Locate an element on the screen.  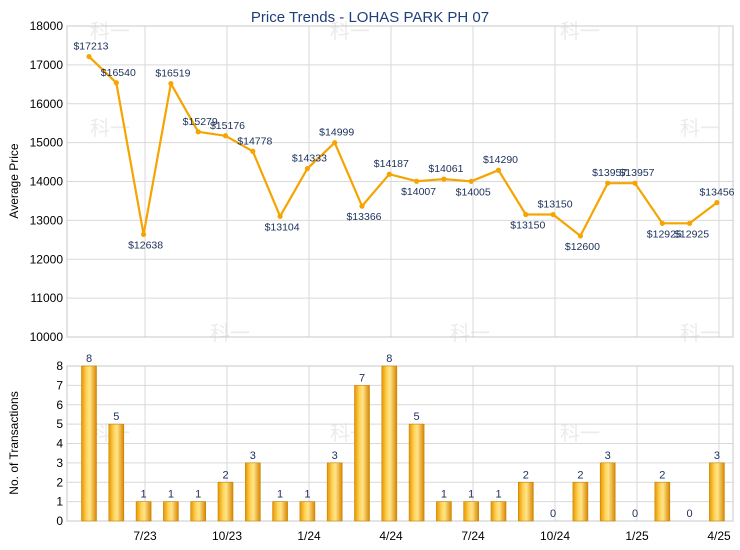
transactions-y-tick-label: 6 is located at coordinates (59, 405).